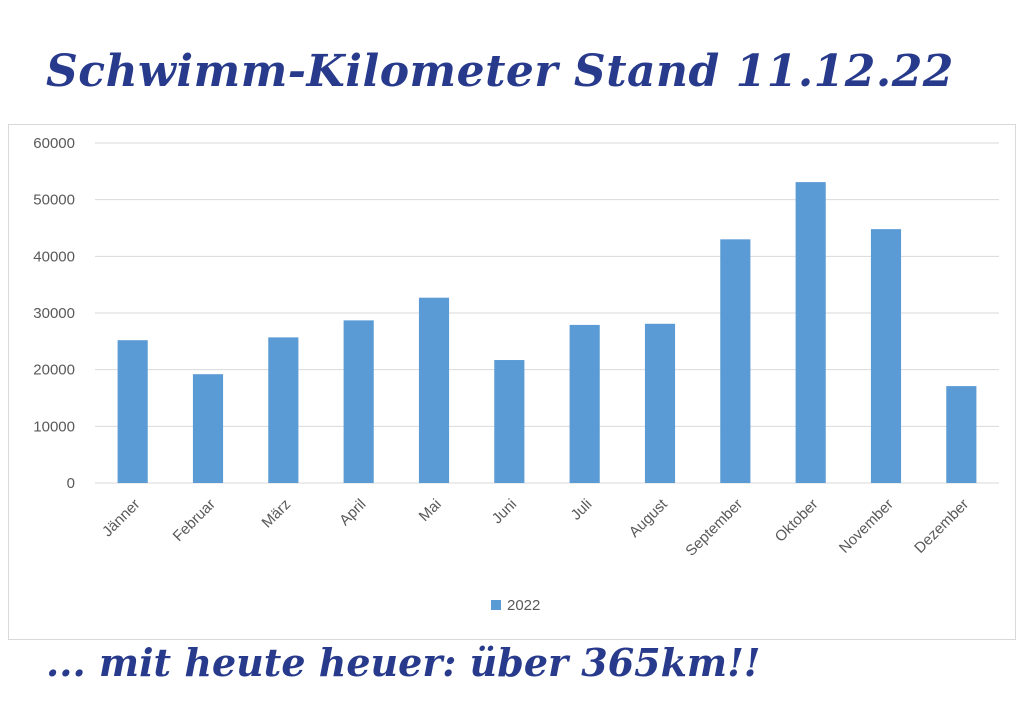 This screenshot has width=1024, height=724. I want to click on y-tick-label: 60000, so click(54, 143).